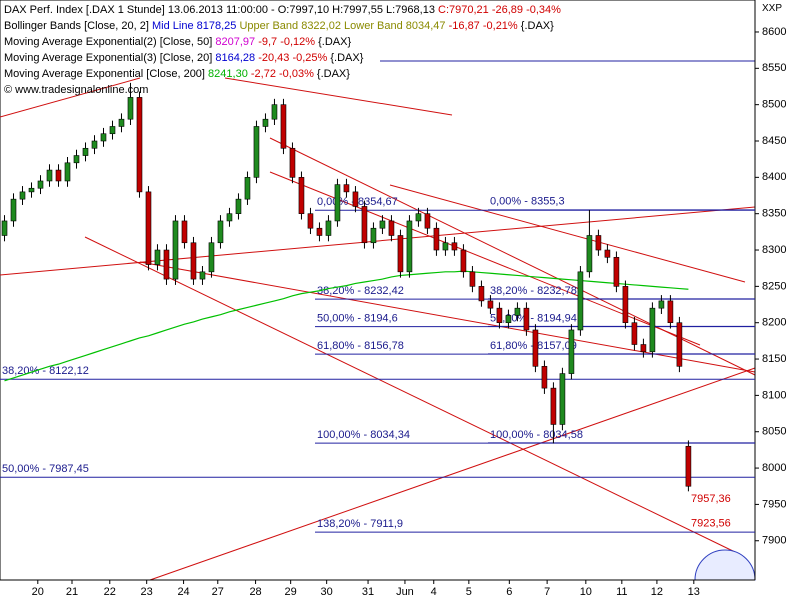  I want to click on price-annotation: 7957,36, so click(711, 499).